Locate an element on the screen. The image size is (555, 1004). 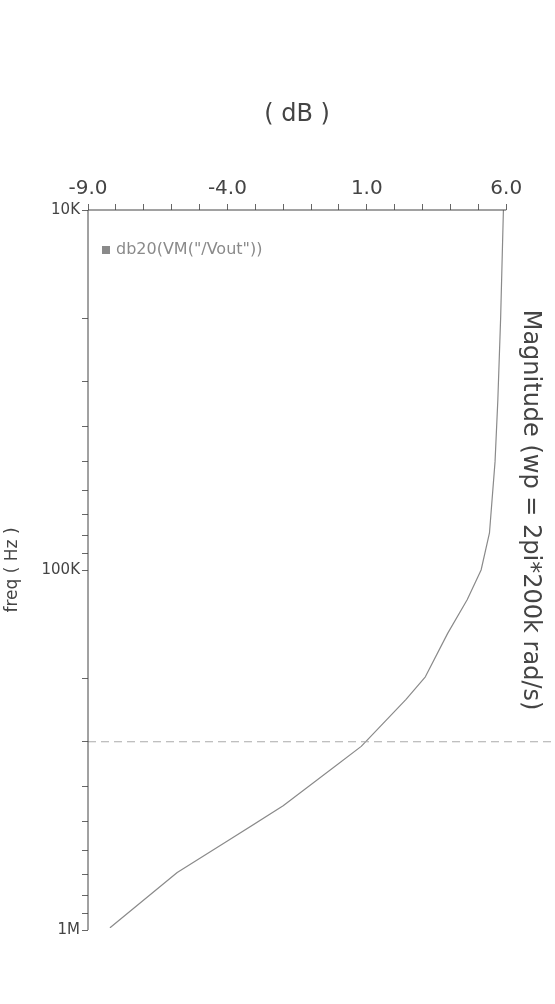
x-tick-label: -9.0 is located at coordinates (88, 187).